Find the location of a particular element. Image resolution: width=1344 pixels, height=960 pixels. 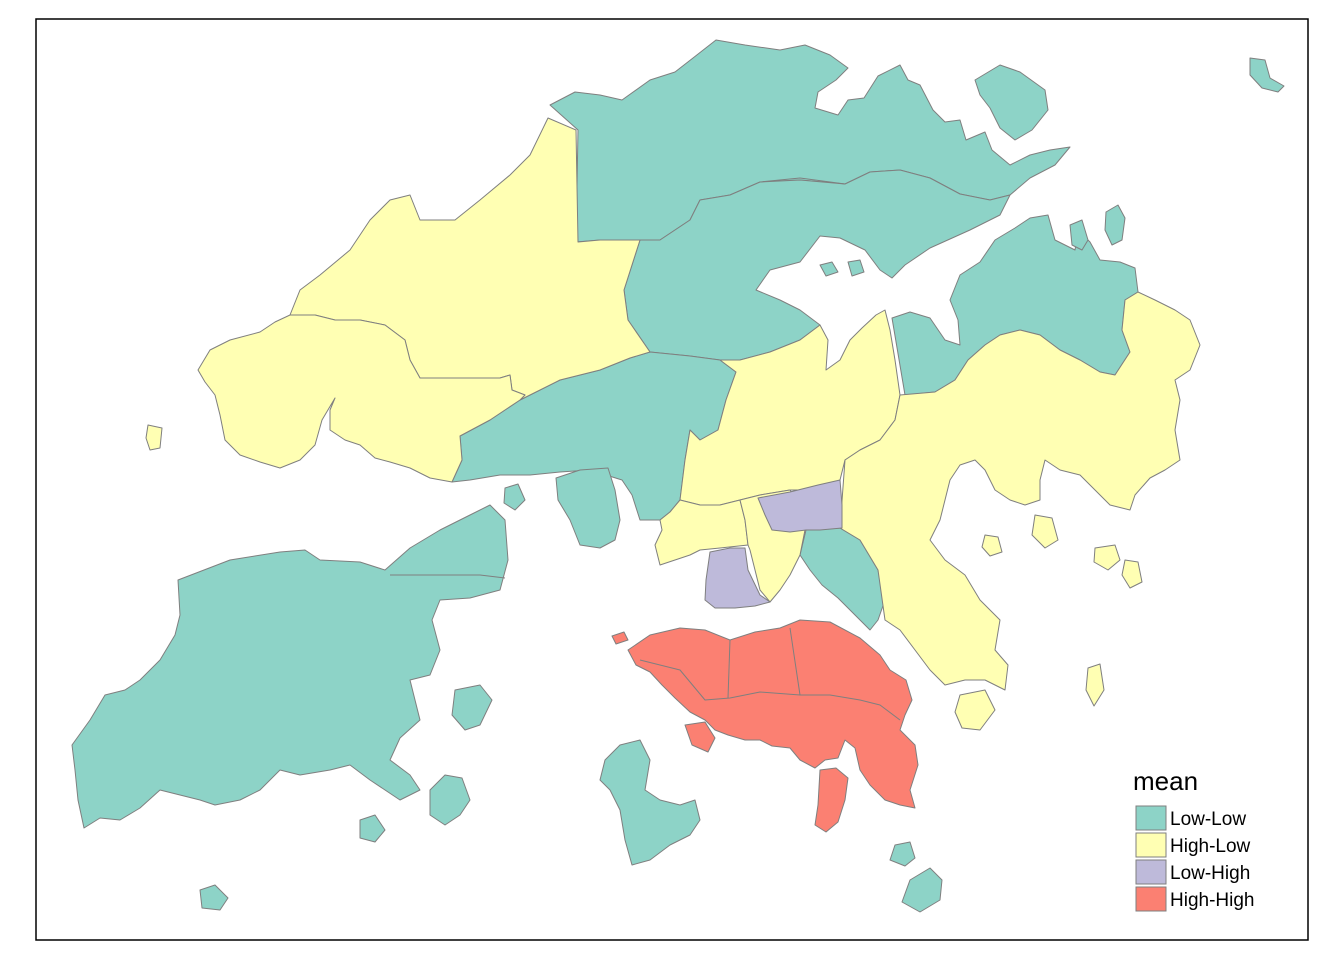

legend: mean Low-Low High-Low Low-High High-High is located at coordinates (1193, 839).